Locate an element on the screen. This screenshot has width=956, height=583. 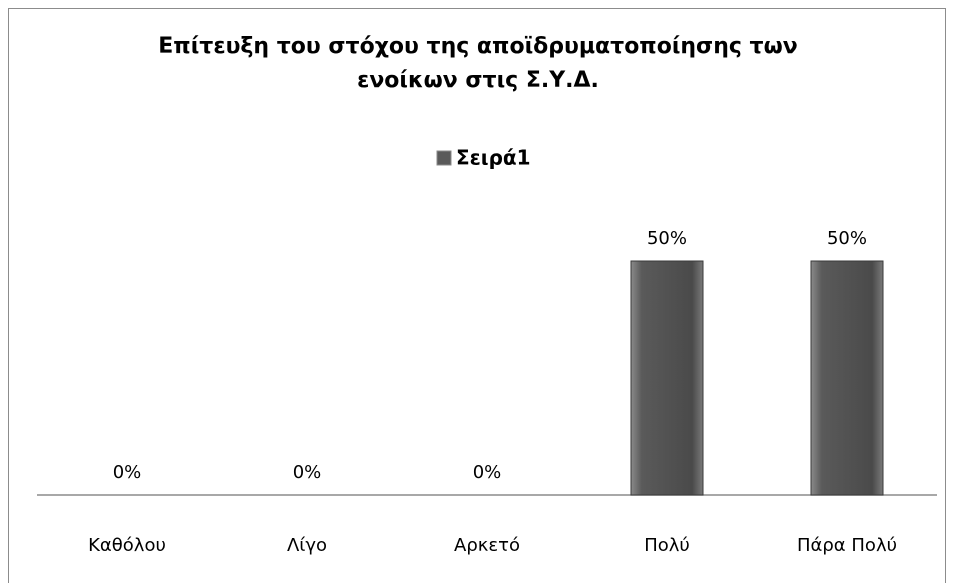
legend-swatch is located at coordinates (444, 158).